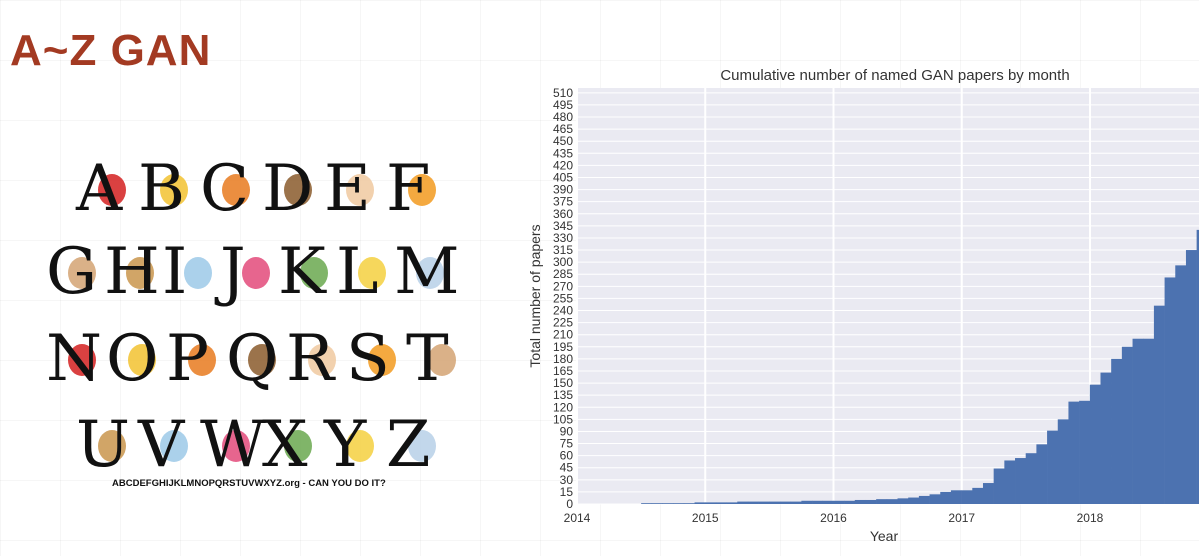 Image resolution: width=1199 pixels, height=556 pixels. I want to click on y-tick-label: 330, so click(563, 238).